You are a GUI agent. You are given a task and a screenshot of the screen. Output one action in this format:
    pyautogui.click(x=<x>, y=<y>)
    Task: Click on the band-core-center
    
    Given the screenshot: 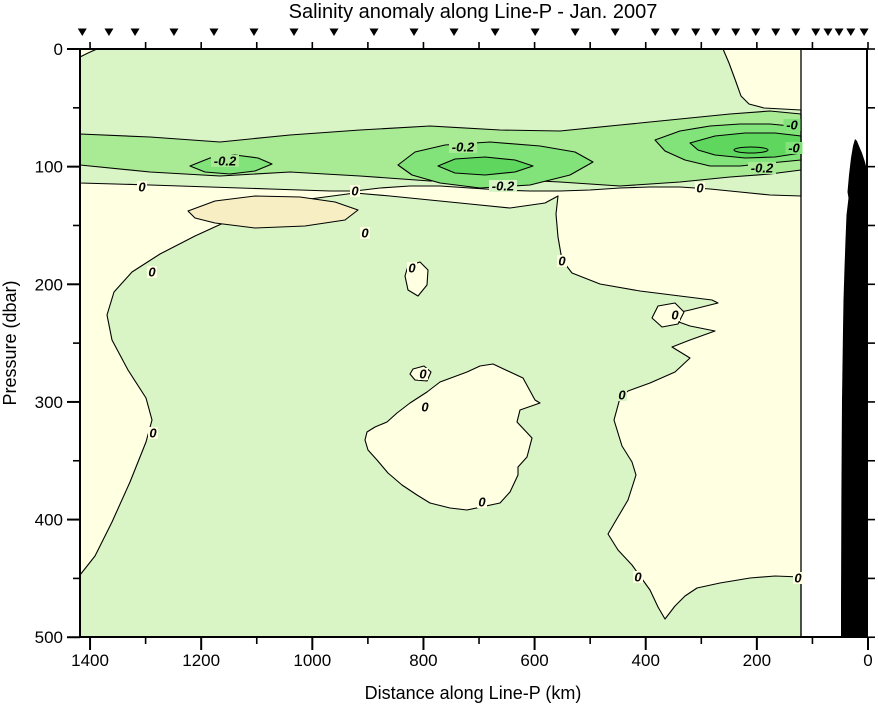 What is the action you would take?
    pyautogui.click(x=485, y=166)
    